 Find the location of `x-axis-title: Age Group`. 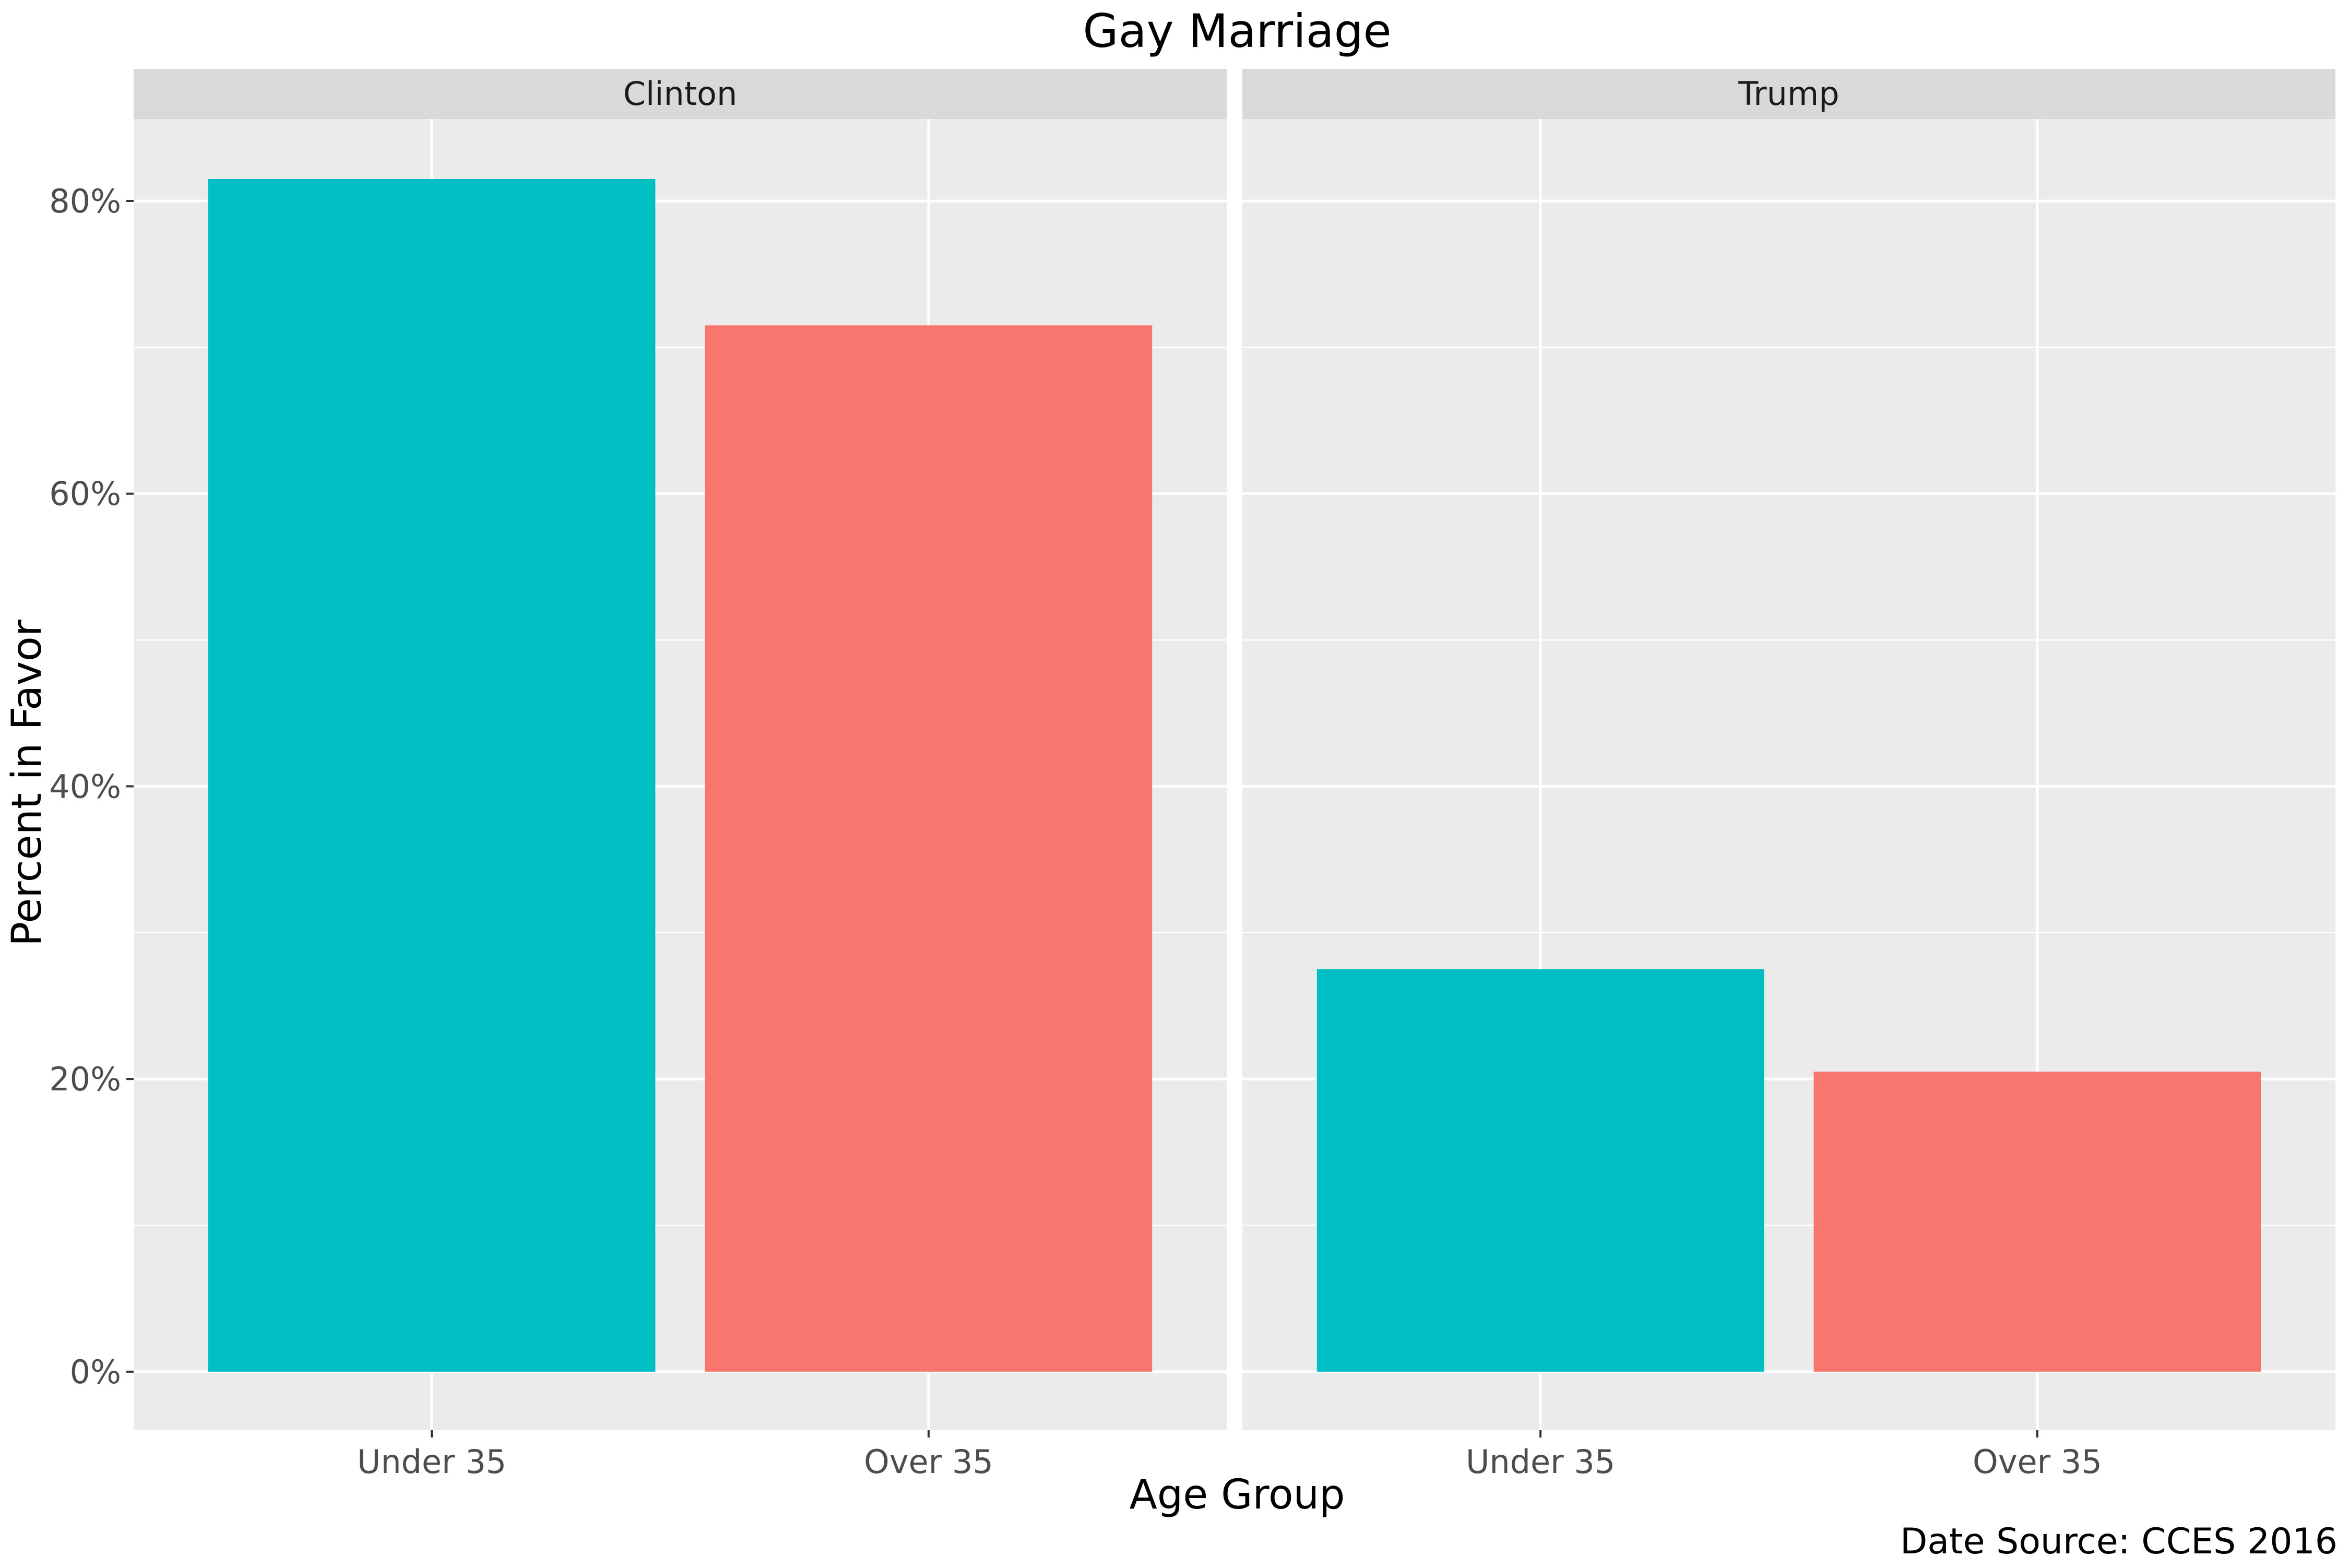

x-axis-title: Age Group is located at coordinates (1237, 1494).